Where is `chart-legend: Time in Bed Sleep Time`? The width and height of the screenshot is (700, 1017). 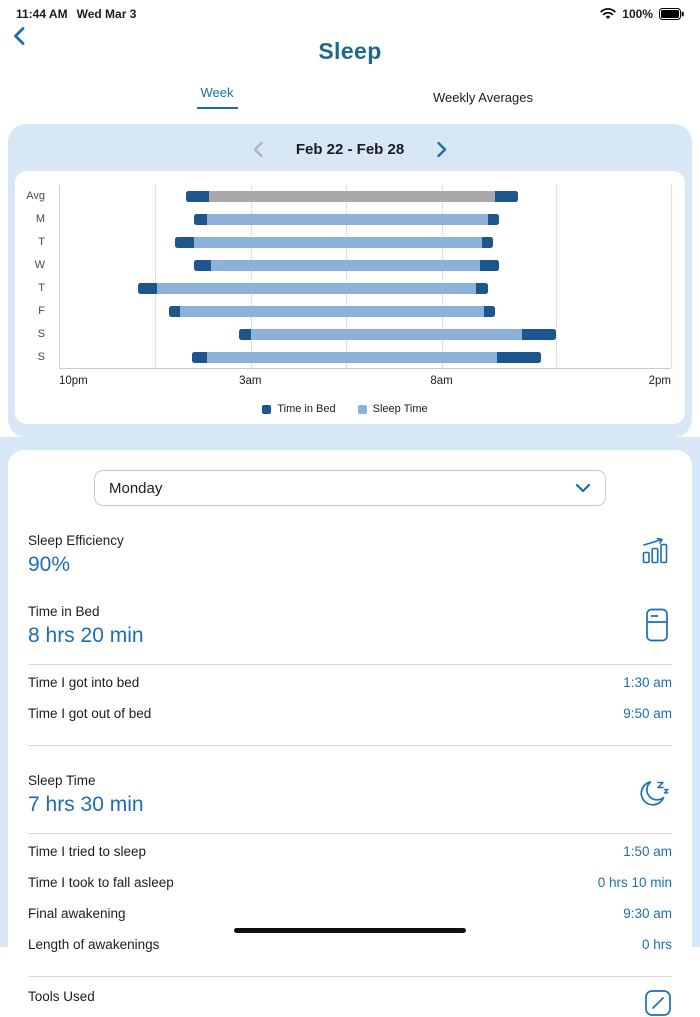 chart-legend: Time in Bed Sleep Time is located at coordinates (345, 409).